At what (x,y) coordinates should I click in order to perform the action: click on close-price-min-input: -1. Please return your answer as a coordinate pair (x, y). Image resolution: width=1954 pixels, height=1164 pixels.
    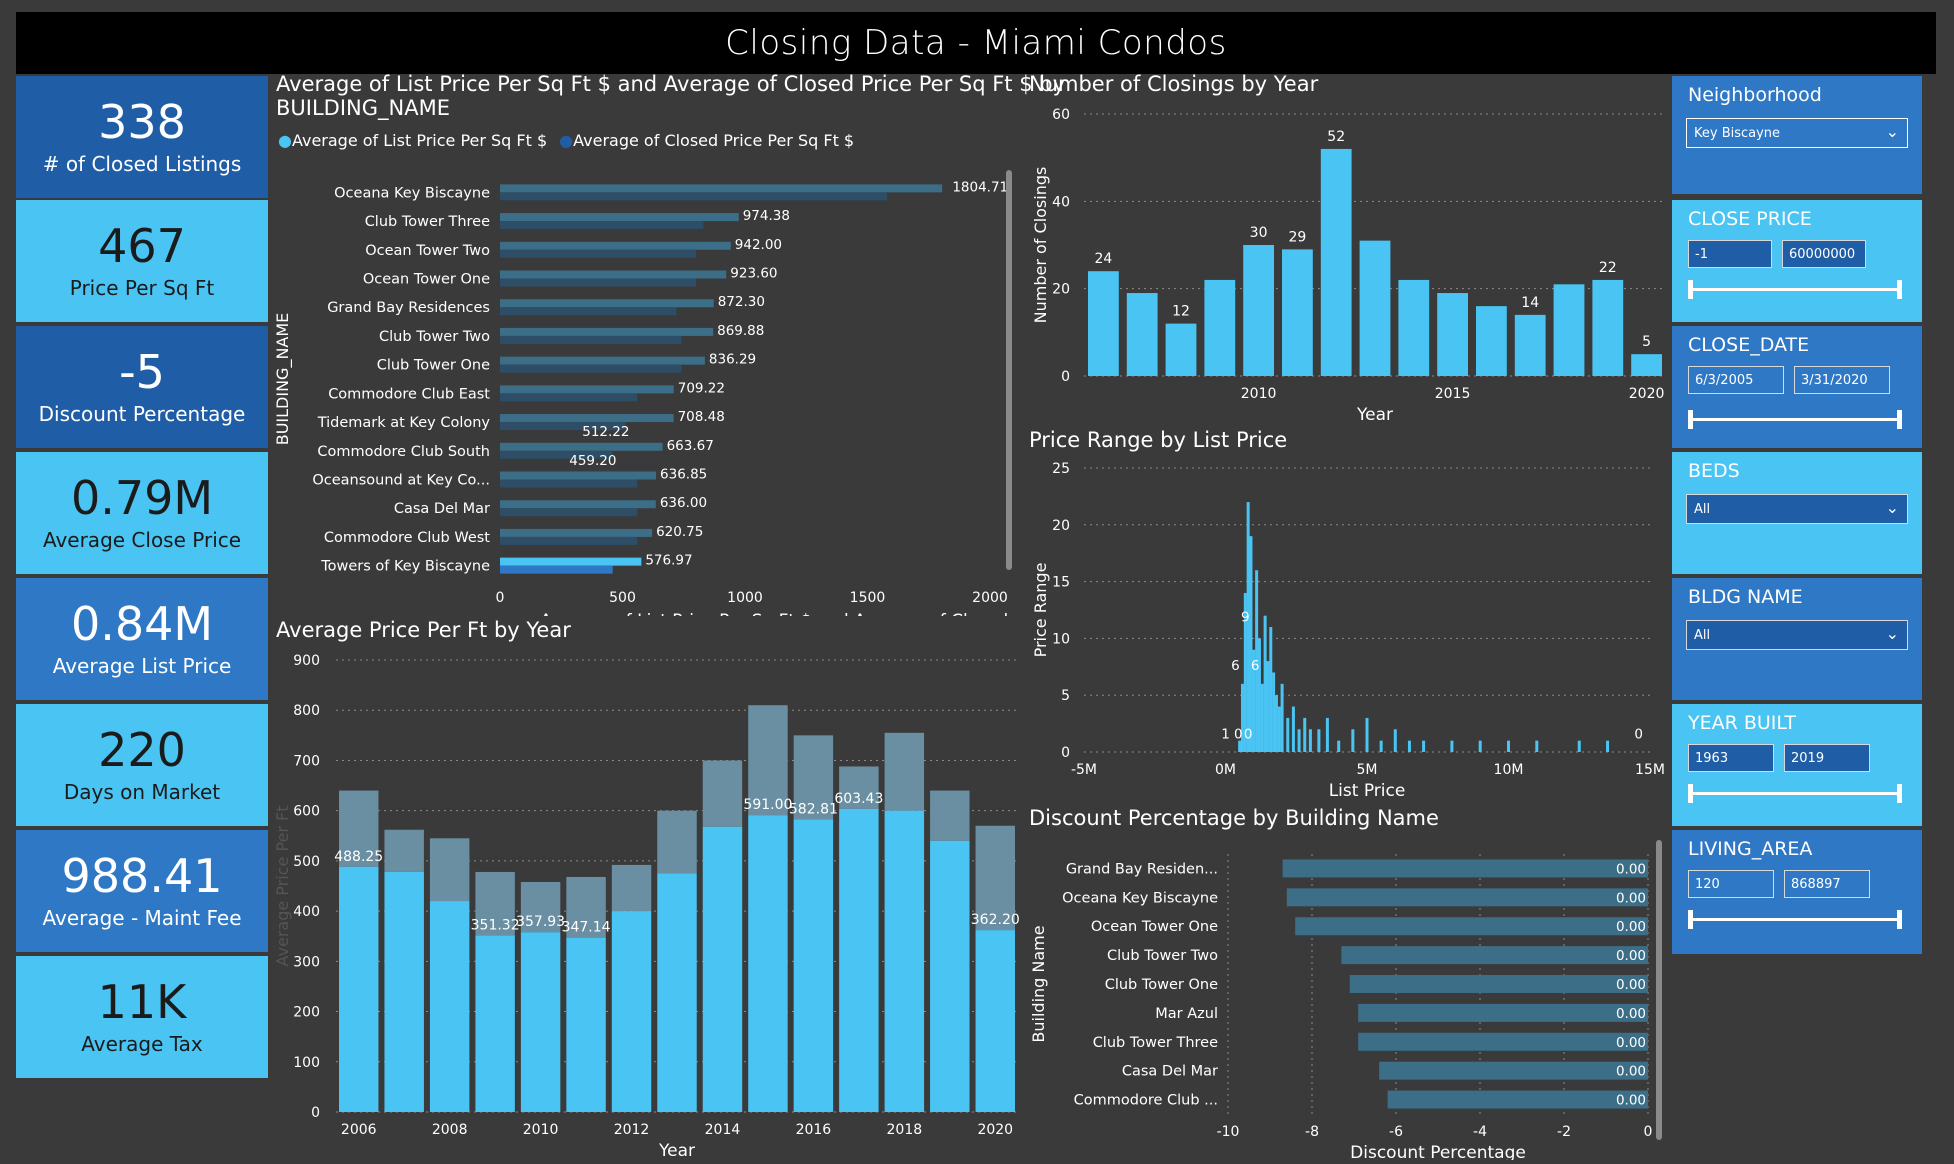
    Looking at the image, I should click on (1730, 254).